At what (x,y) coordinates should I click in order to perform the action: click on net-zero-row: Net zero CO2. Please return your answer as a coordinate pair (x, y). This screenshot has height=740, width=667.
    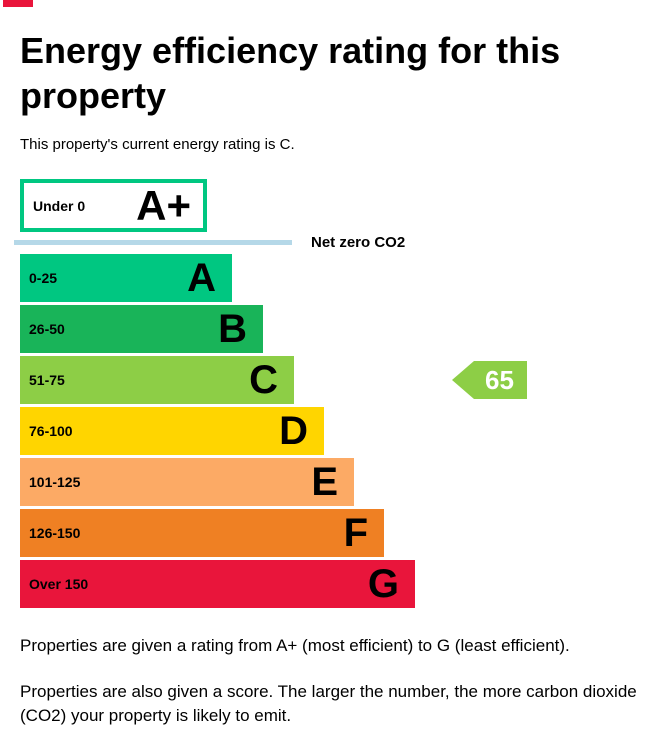
    Looking at the image, I should click on (330, 242).